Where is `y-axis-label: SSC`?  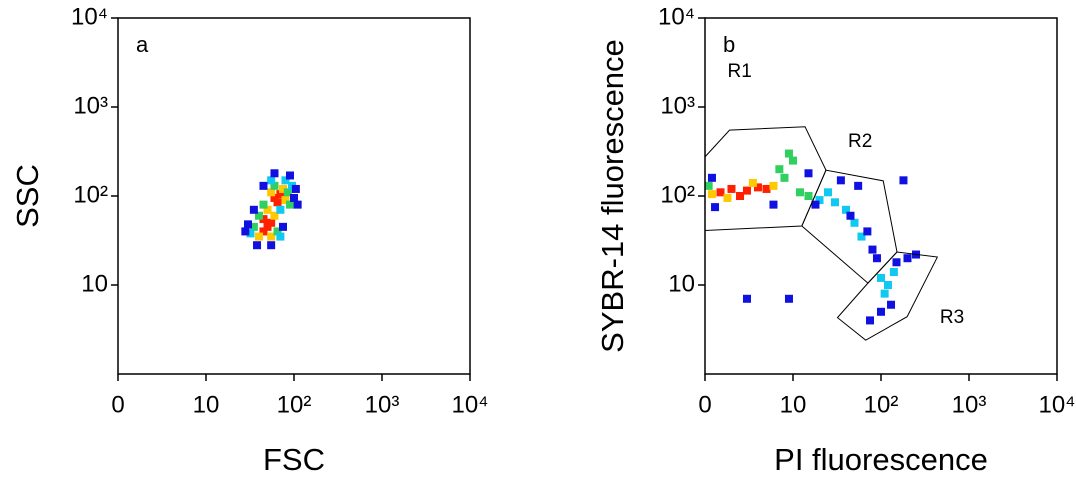 y-axis-label: SSC is located at coordinates (27, 196).